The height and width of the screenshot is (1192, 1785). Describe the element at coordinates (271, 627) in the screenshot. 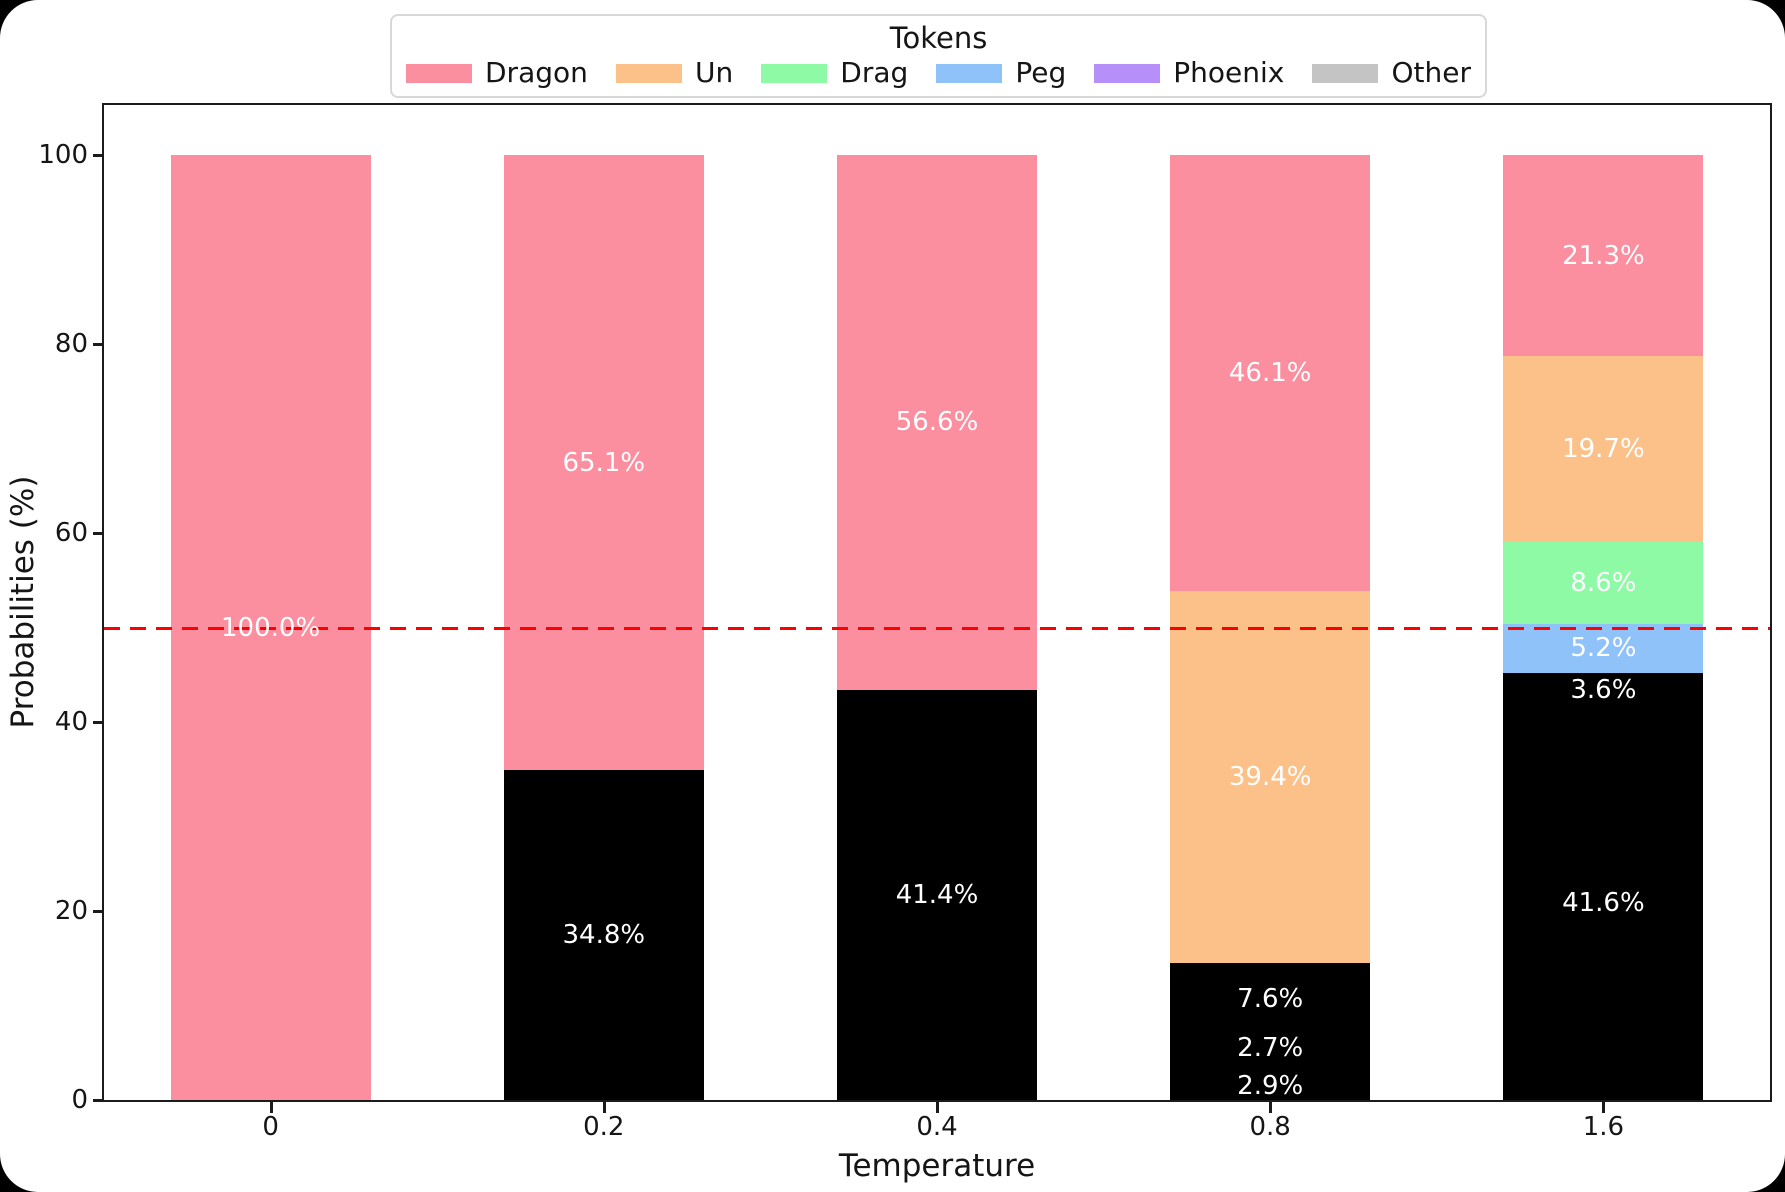

I see `bar-segment-label: 100.0%` at that location.